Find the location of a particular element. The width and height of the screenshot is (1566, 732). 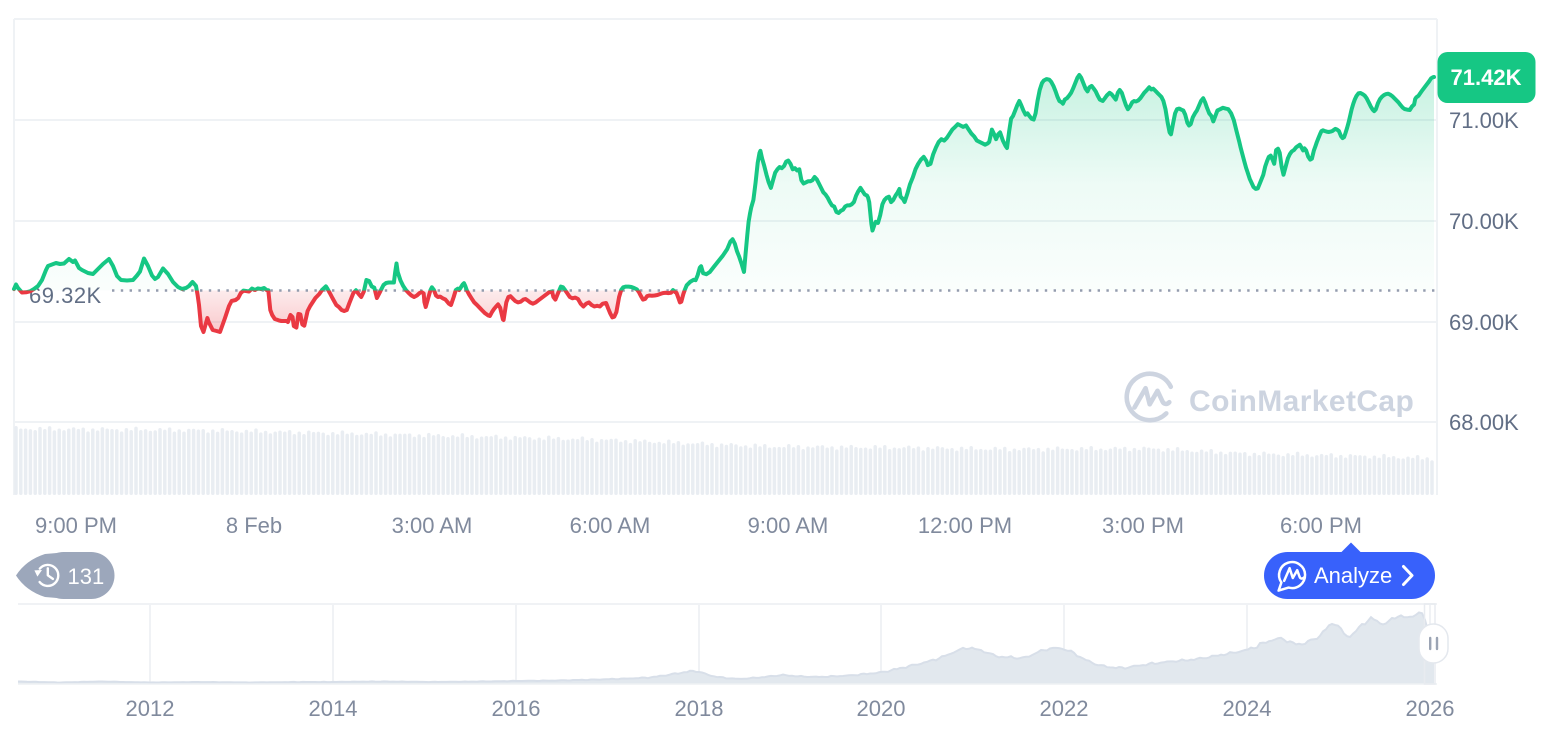

svg-text: 6:00 PM is located at coordinates (1321, 525).